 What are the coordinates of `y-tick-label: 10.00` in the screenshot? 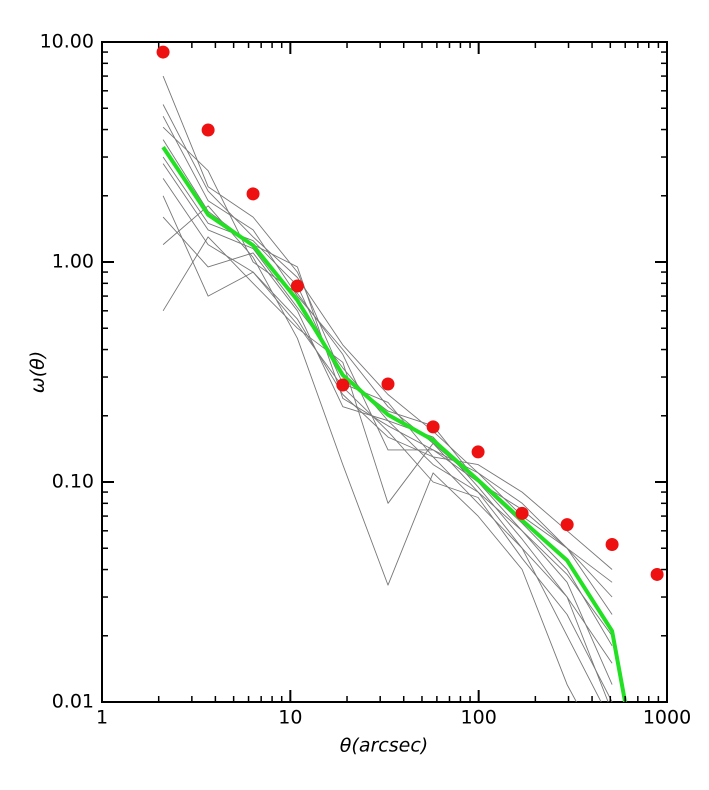 It's located at (67, 42).